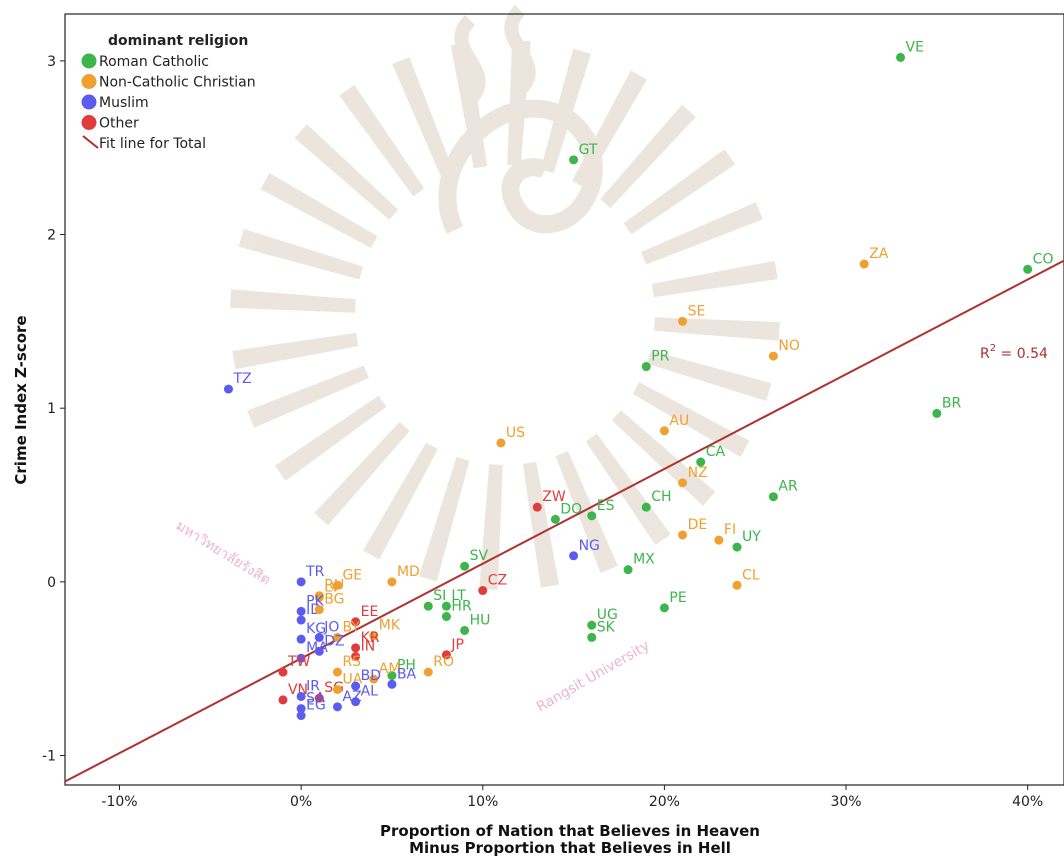 This screenshot has width=1064, height=859. I want to click on data-point-do, so click(555, 519).